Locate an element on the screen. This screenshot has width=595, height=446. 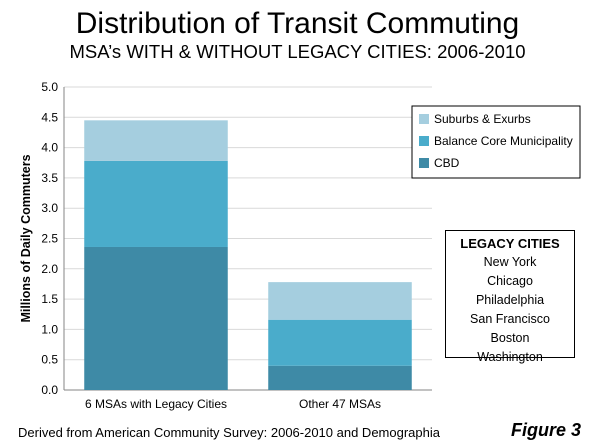
y-tick-label: 0.0 is located at coordinates (49, 390).